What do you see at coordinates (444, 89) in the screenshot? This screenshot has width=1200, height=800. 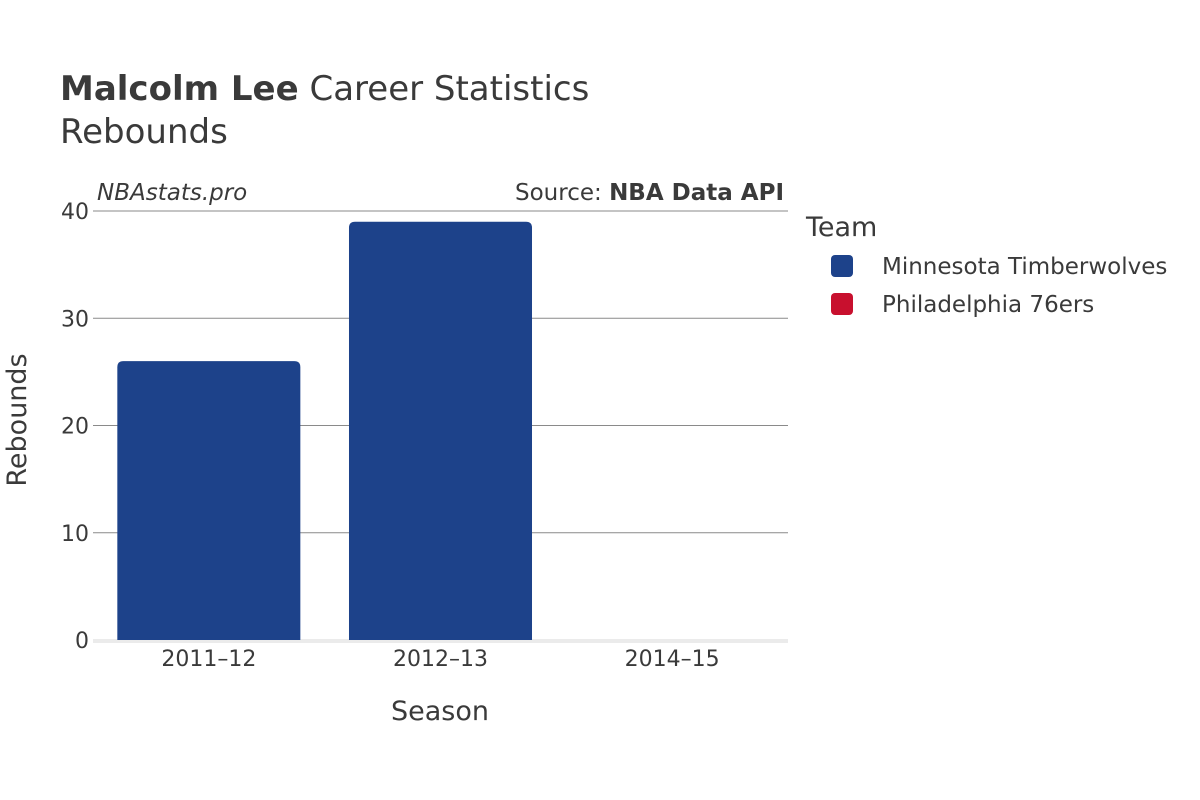 I see `title-rest: Career Statistics` at bounding box center [444, 89].